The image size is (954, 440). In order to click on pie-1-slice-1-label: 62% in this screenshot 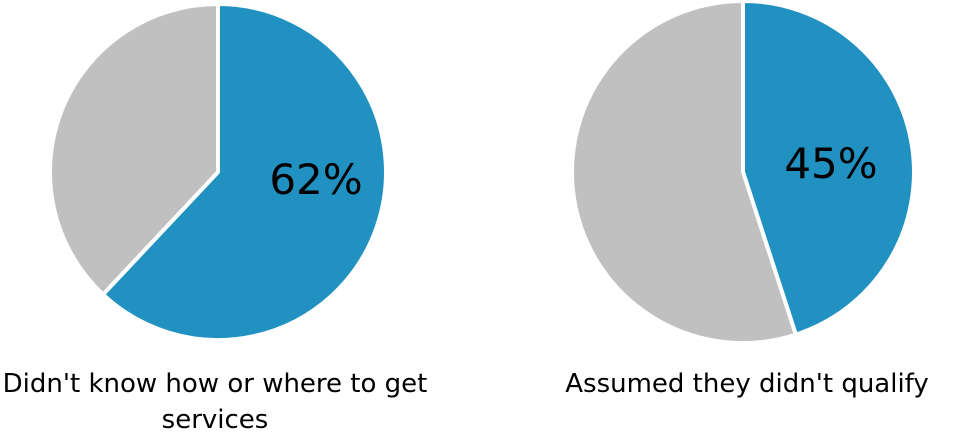, I will do `click(315, 179)`.